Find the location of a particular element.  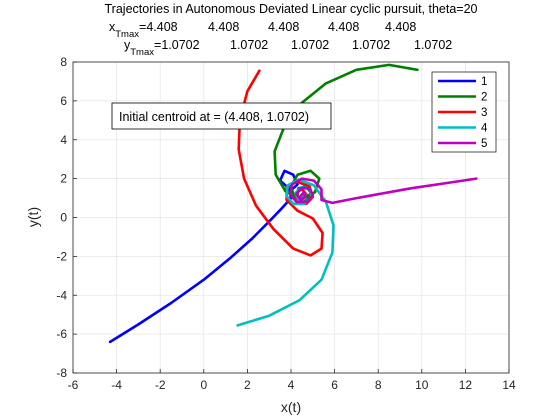

y-tick-label: 2 is located at coordinates (63, 179).